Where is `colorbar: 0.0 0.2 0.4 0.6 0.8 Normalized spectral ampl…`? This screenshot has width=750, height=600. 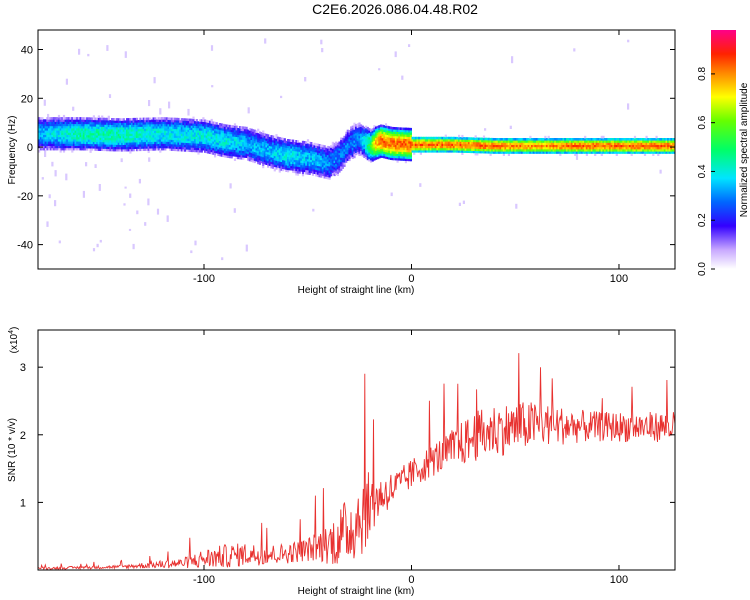 colorbar: 0.0 0.2 0.4 0.6 0.8 Normalized spectral ampl… is located at coordinates (723, 153).